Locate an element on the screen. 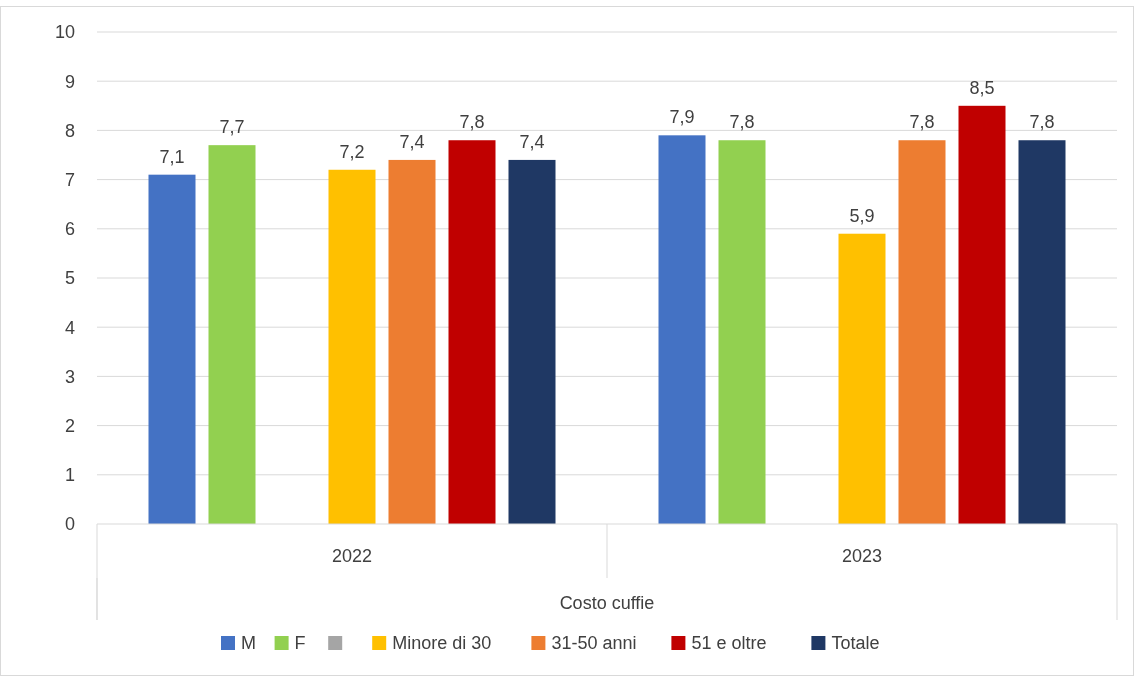 The width and height of the screenshot is (1134, 676). legend-label: M is located at coordinates (248, 643).